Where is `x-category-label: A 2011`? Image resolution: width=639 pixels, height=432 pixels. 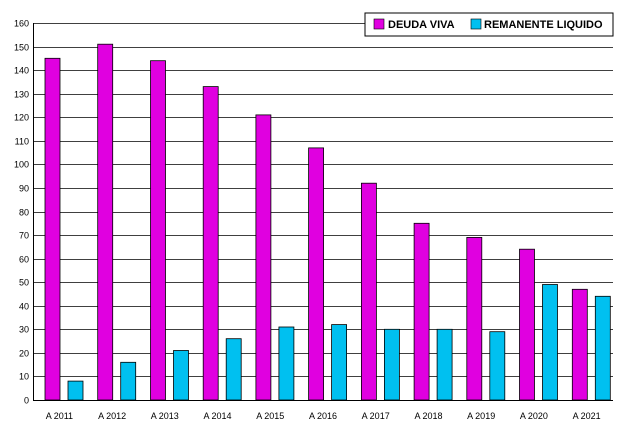
x-category-label: A 2011 is located at coordinates (59, 416).